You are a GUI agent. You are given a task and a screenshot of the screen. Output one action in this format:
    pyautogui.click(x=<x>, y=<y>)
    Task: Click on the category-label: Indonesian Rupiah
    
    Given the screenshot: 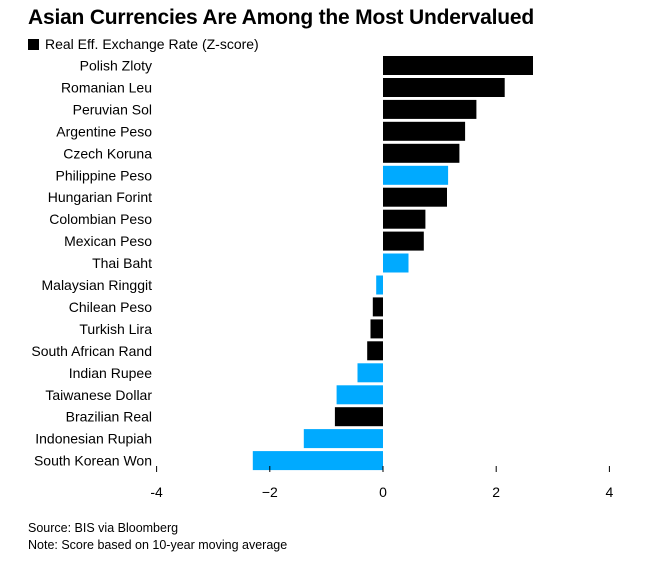 What is the action you would take?
    pyautogui.click(x=93, y=439)
    